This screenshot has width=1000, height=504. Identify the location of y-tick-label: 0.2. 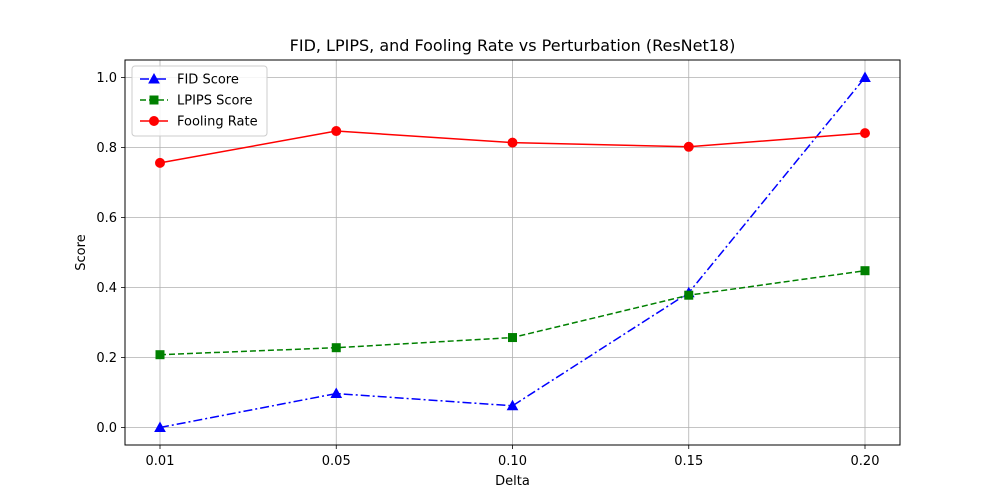
(106, 358).